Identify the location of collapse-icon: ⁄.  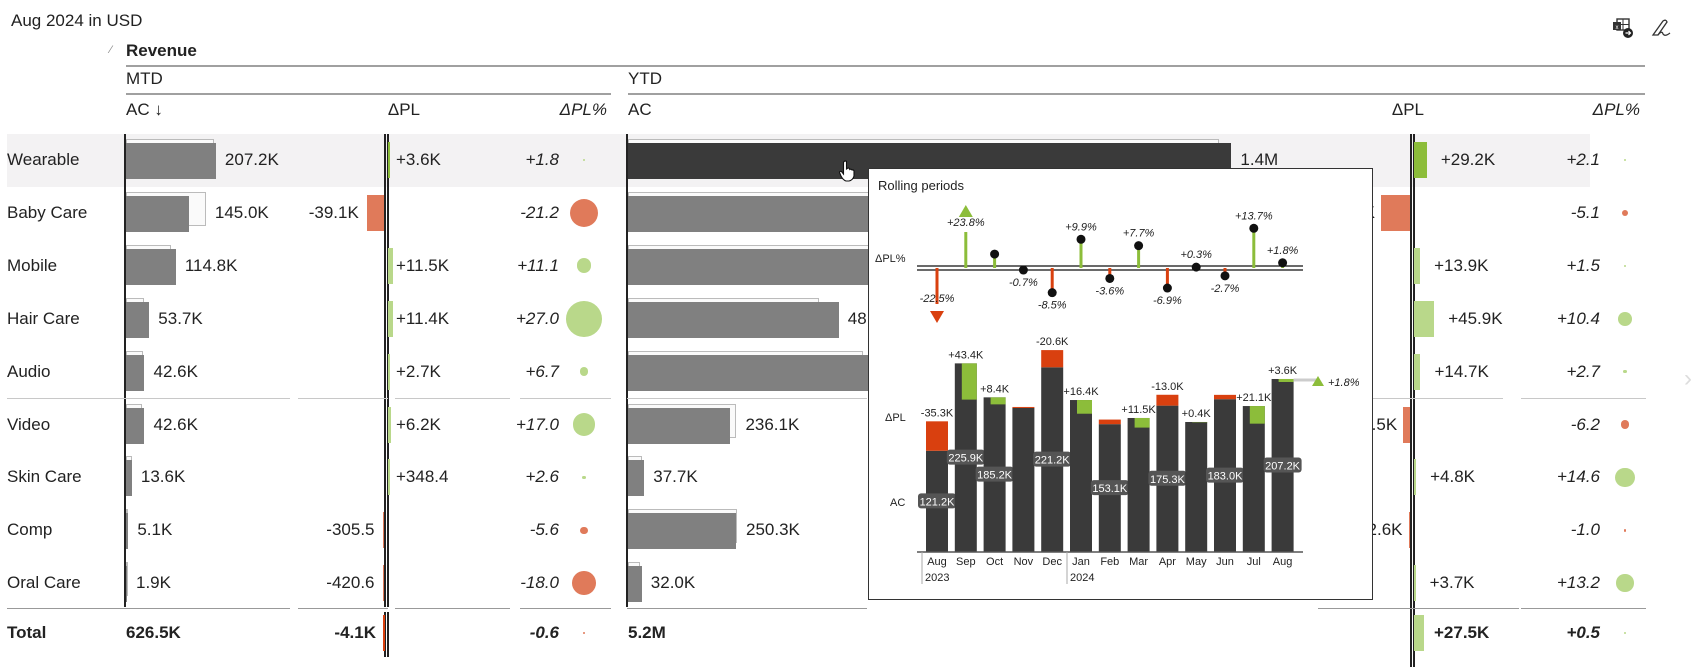
(111, 50).